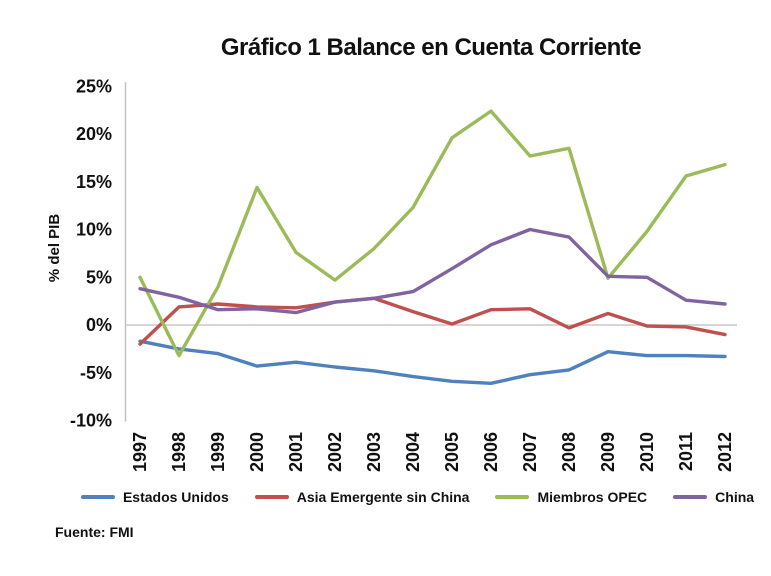  What do you see at coordinates (725, 452) in the screenshot?
I see `x-tick-label: 2012` at bounding box center [725, 452].